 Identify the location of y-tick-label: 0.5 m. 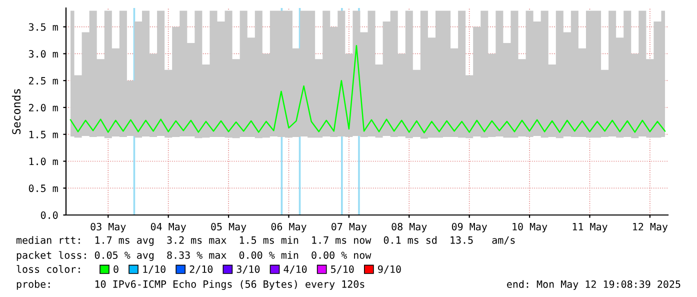
(43, 188).